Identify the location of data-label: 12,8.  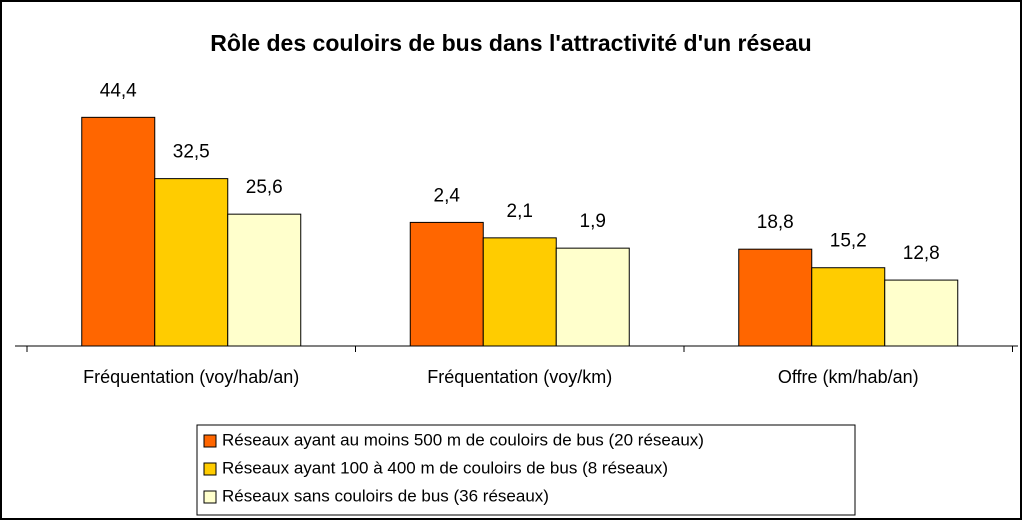
(921, 253).